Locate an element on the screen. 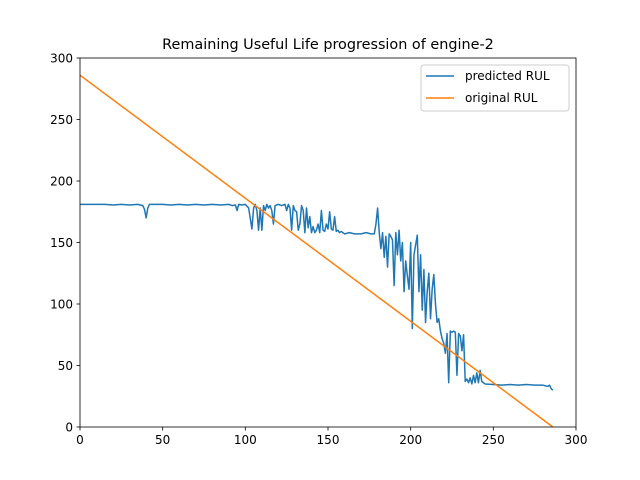 This screenshot has width=640, height=480. legend: predicted RUL original RUL is located at coordinates (495, 88).